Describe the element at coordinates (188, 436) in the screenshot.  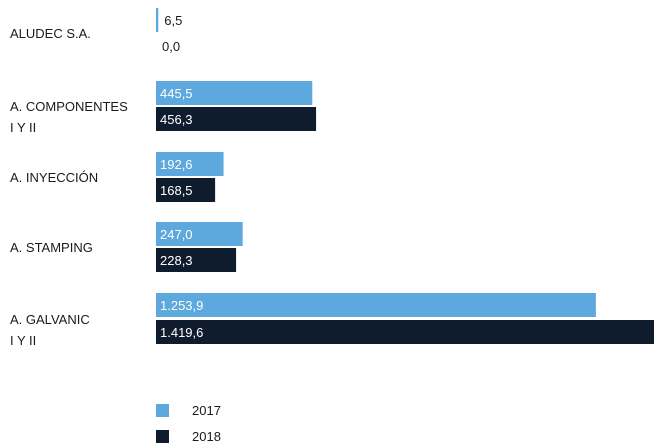
I see `legend-item-2018: 2018` at that location.